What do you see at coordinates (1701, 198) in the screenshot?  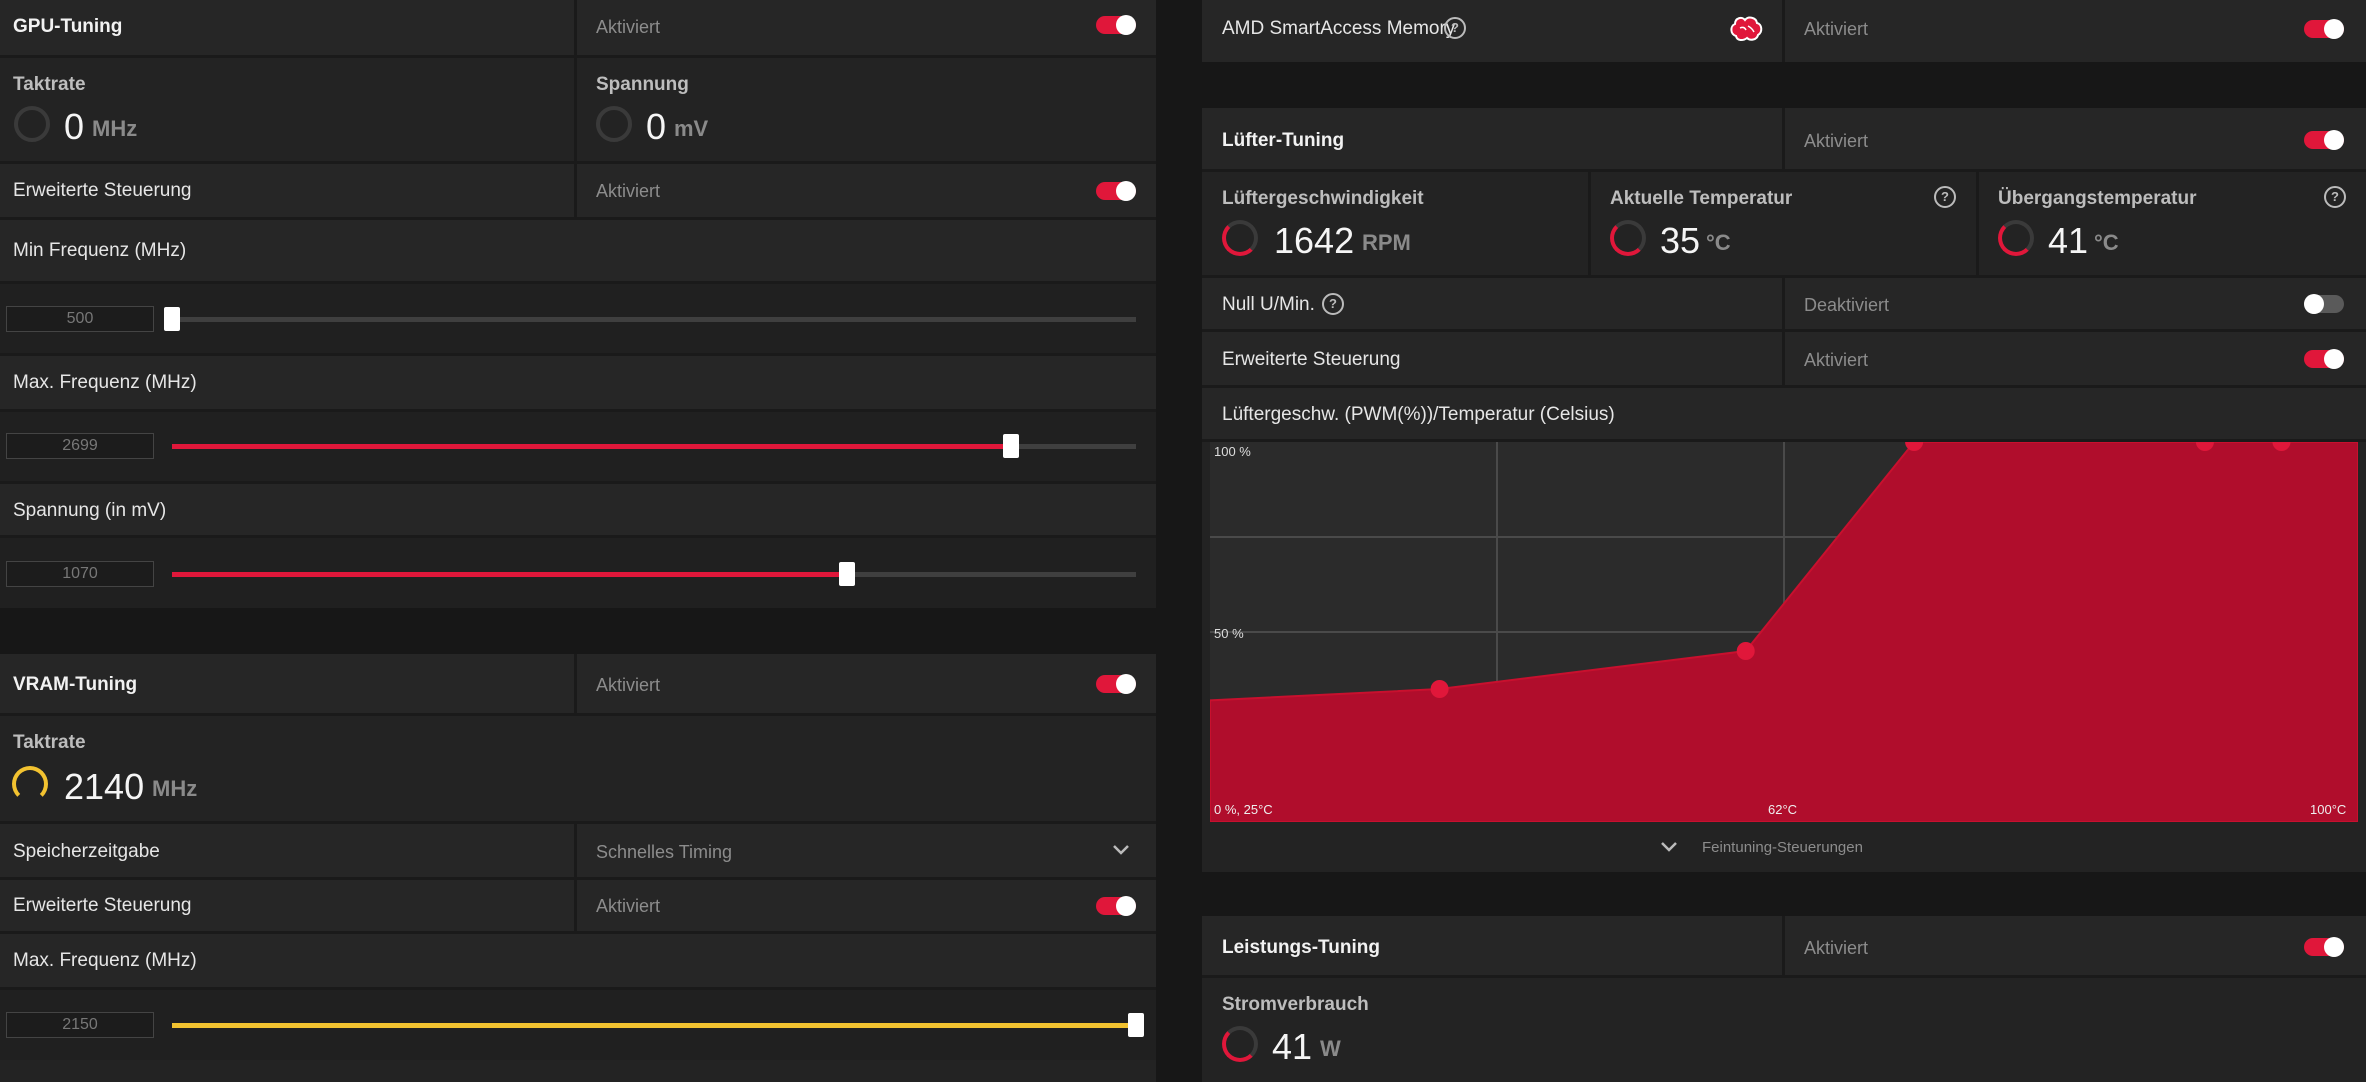 I see `current-temp-label: Aktuelle Temperatur` at bounding box center [1701, 198].